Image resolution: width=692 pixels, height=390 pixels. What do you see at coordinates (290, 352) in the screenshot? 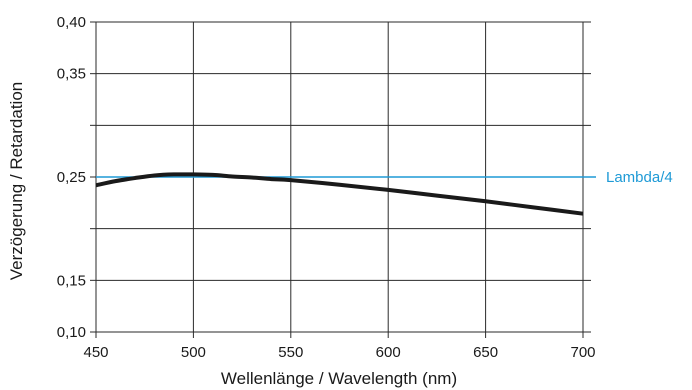
I see `x-tick-label: 550` at bounding box center [290, 352].